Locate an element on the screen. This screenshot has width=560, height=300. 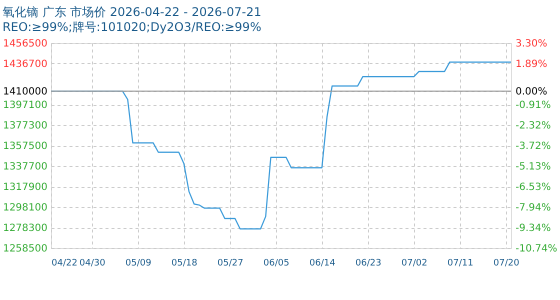
y2-tick-label: -5.13% is located at coordinates (533, 167).